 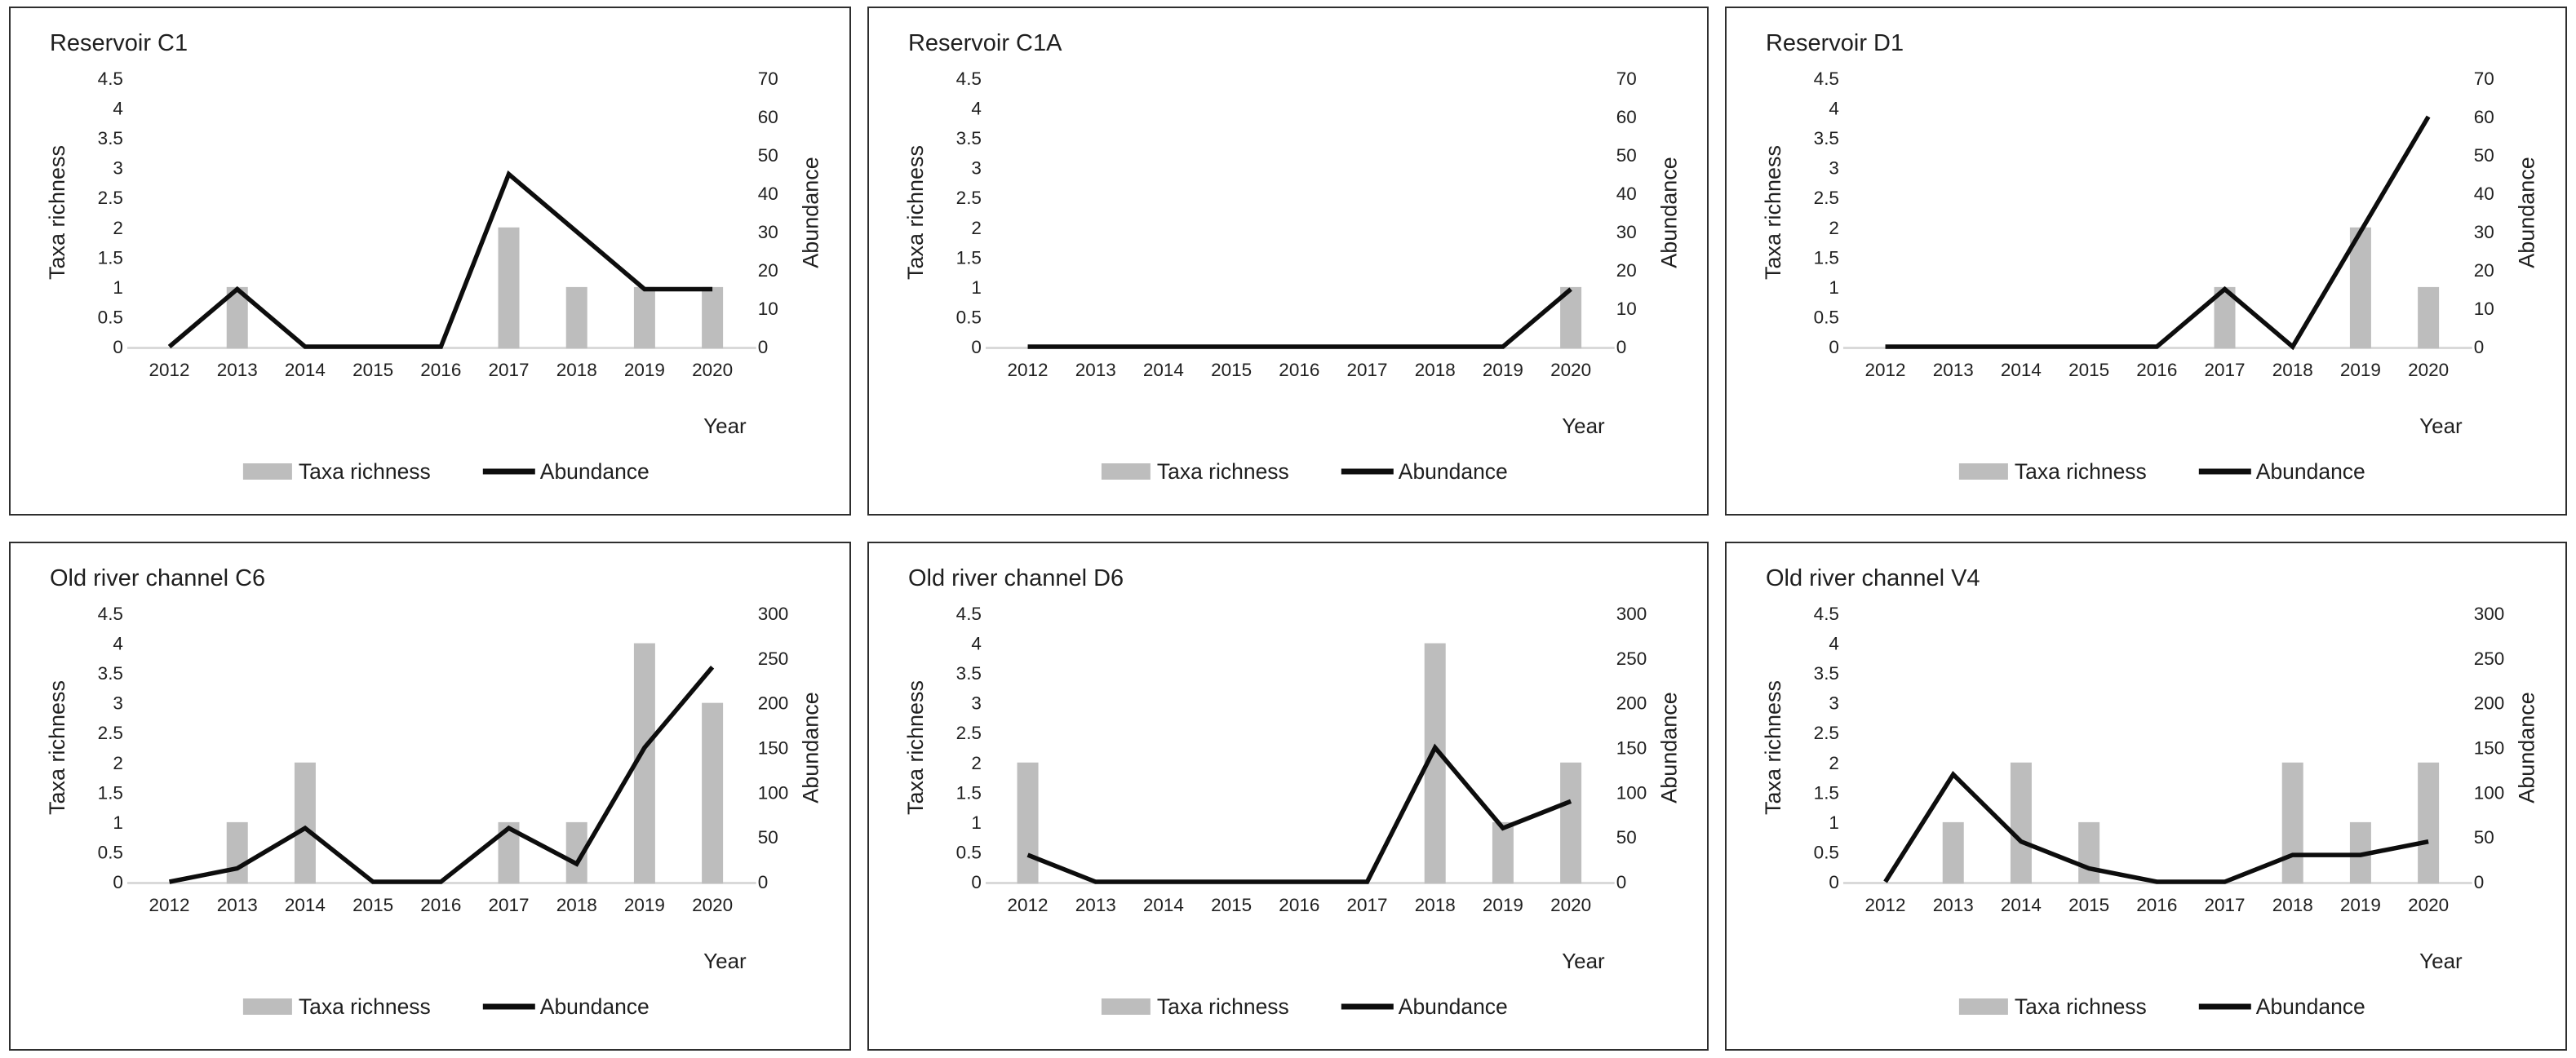 What do you see at coordinates (1873, 578) in the screenshot?
I see `panel-title: Old river channel V4` at bounding box center [1873, 578].